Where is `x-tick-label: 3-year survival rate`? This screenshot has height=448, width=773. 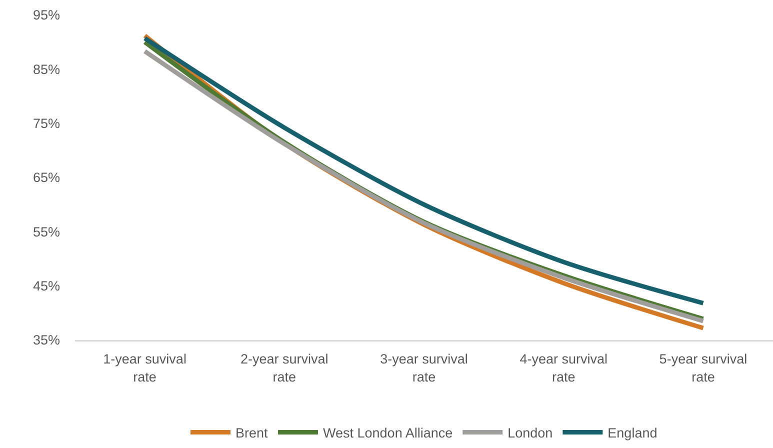 x-tick-label: 3-year survival rate is located at coordinates (424, 368).